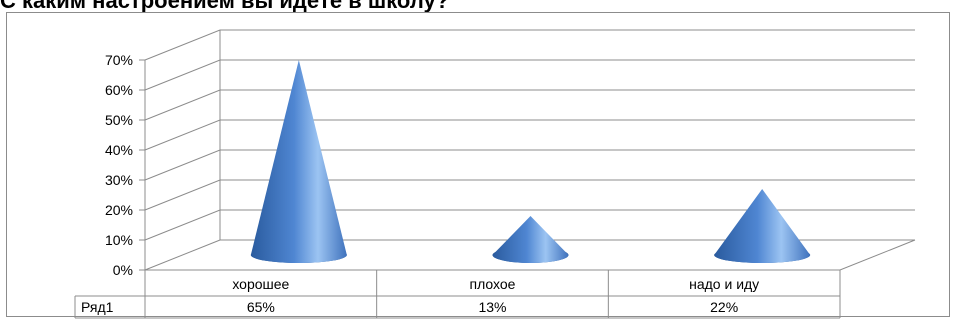  What do you see at coordinates (261, 307) in the screenshot?
I see `data-label: 65%` at bounding box center [261, 307].